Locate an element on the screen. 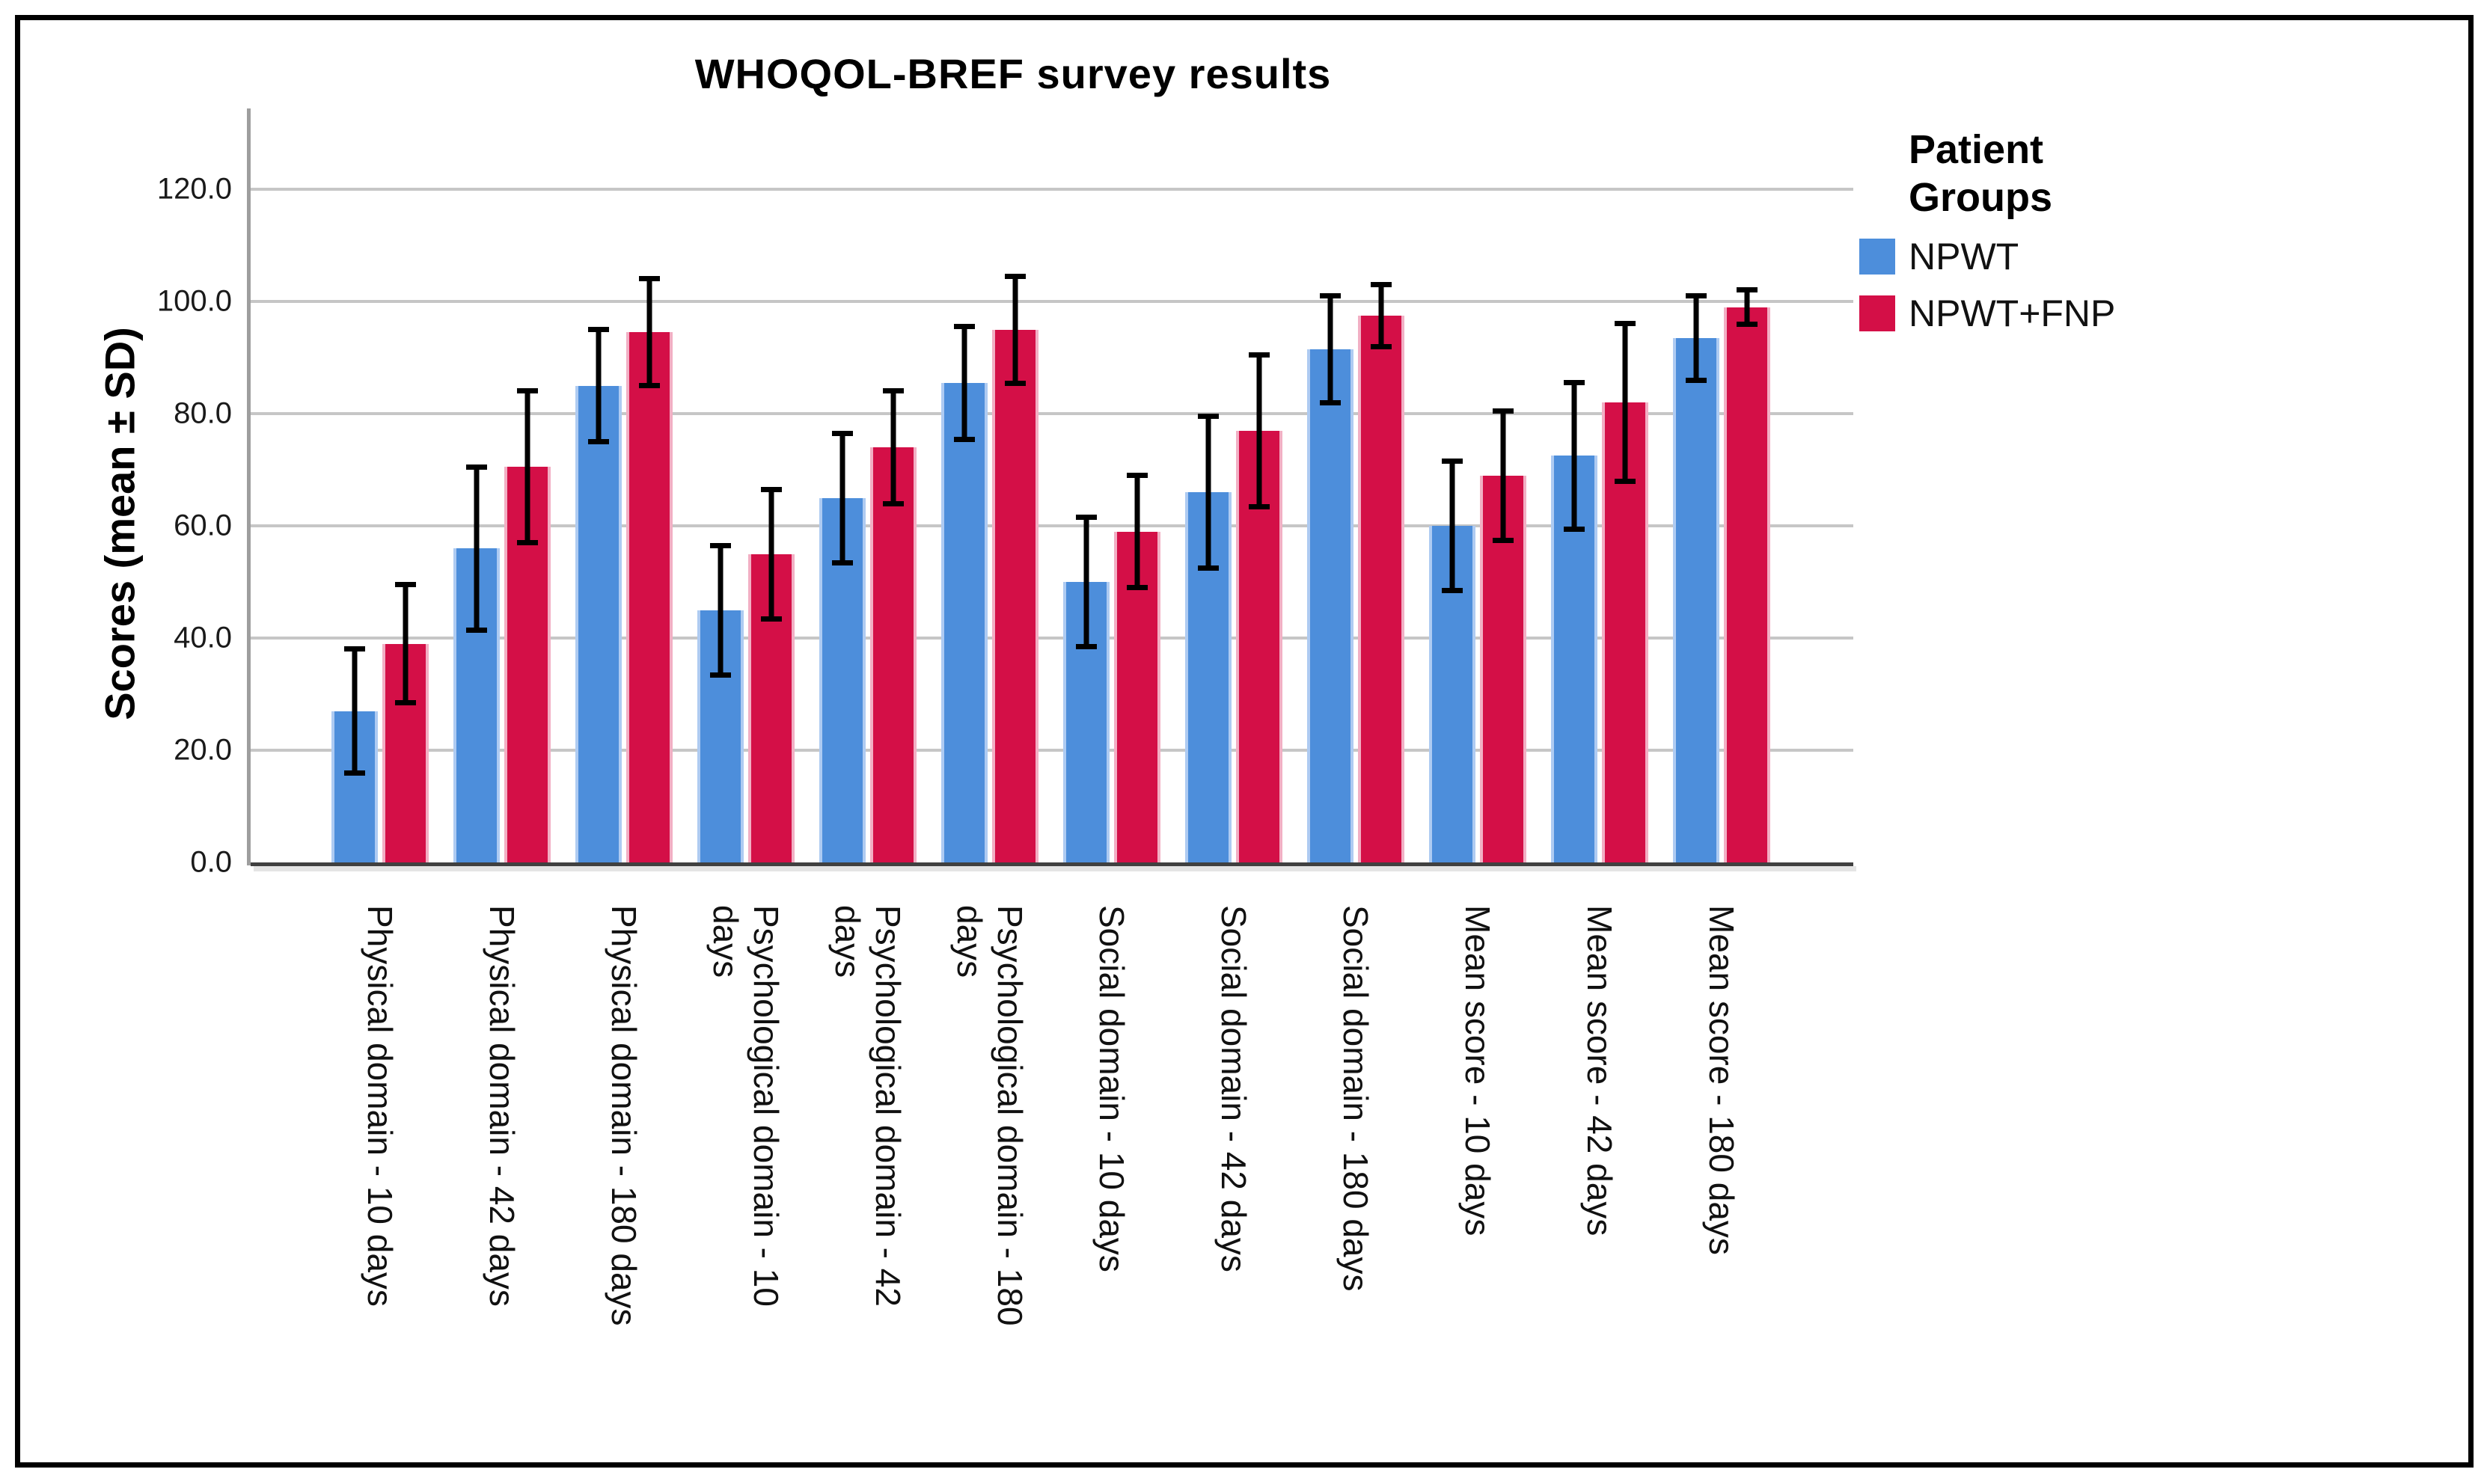 Image resolution: width=2490 pixels, height=1484 pixels. x-axis-label-9: Mean score - 10 days is located at coordinates (1478, 1070).